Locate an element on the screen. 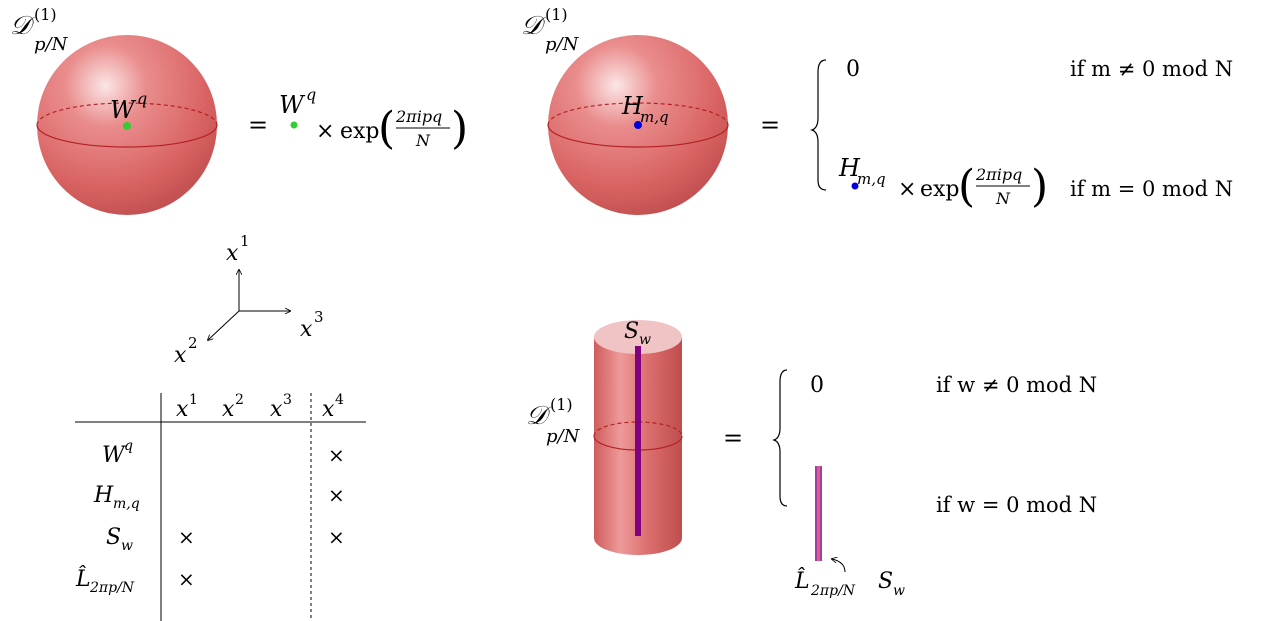 This screenshot has width=1264, height=621. row-label-lhat-sub: 2πp/N is located at coordinates (112, 588).